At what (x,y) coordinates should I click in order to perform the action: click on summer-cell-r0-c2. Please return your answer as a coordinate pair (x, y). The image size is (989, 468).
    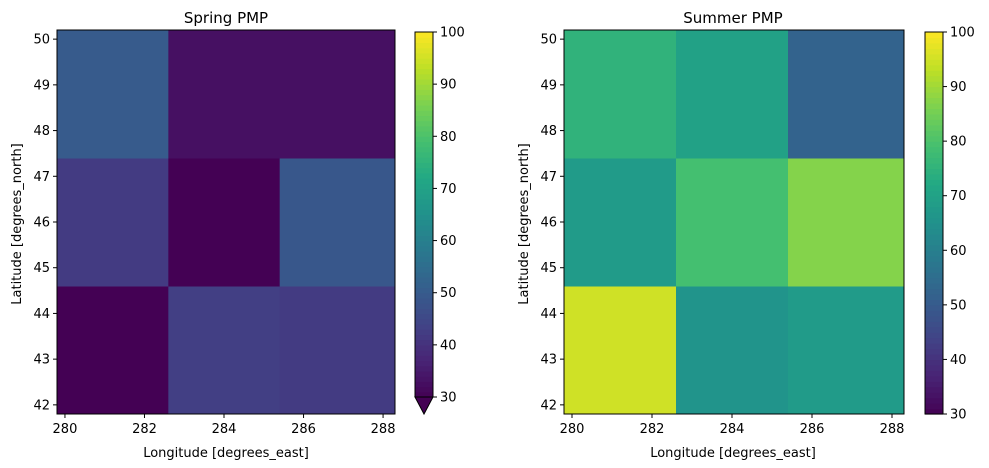
    Looking at the image, I should click on (846, 350).